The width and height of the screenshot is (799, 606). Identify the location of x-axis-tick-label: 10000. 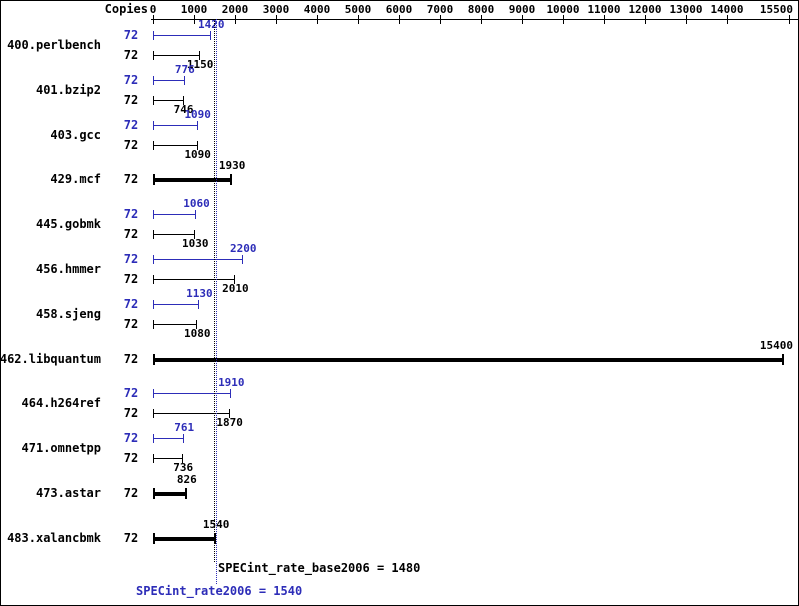
(563, 9).